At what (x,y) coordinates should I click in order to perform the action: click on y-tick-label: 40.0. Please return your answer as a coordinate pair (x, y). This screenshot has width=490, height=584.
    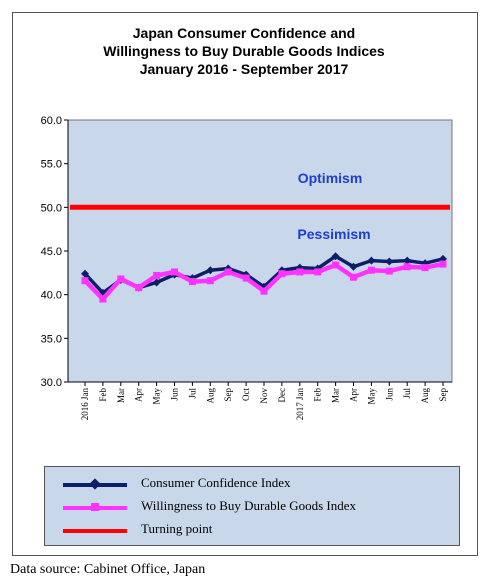
    Looking at the image, I should click on (51, 296).